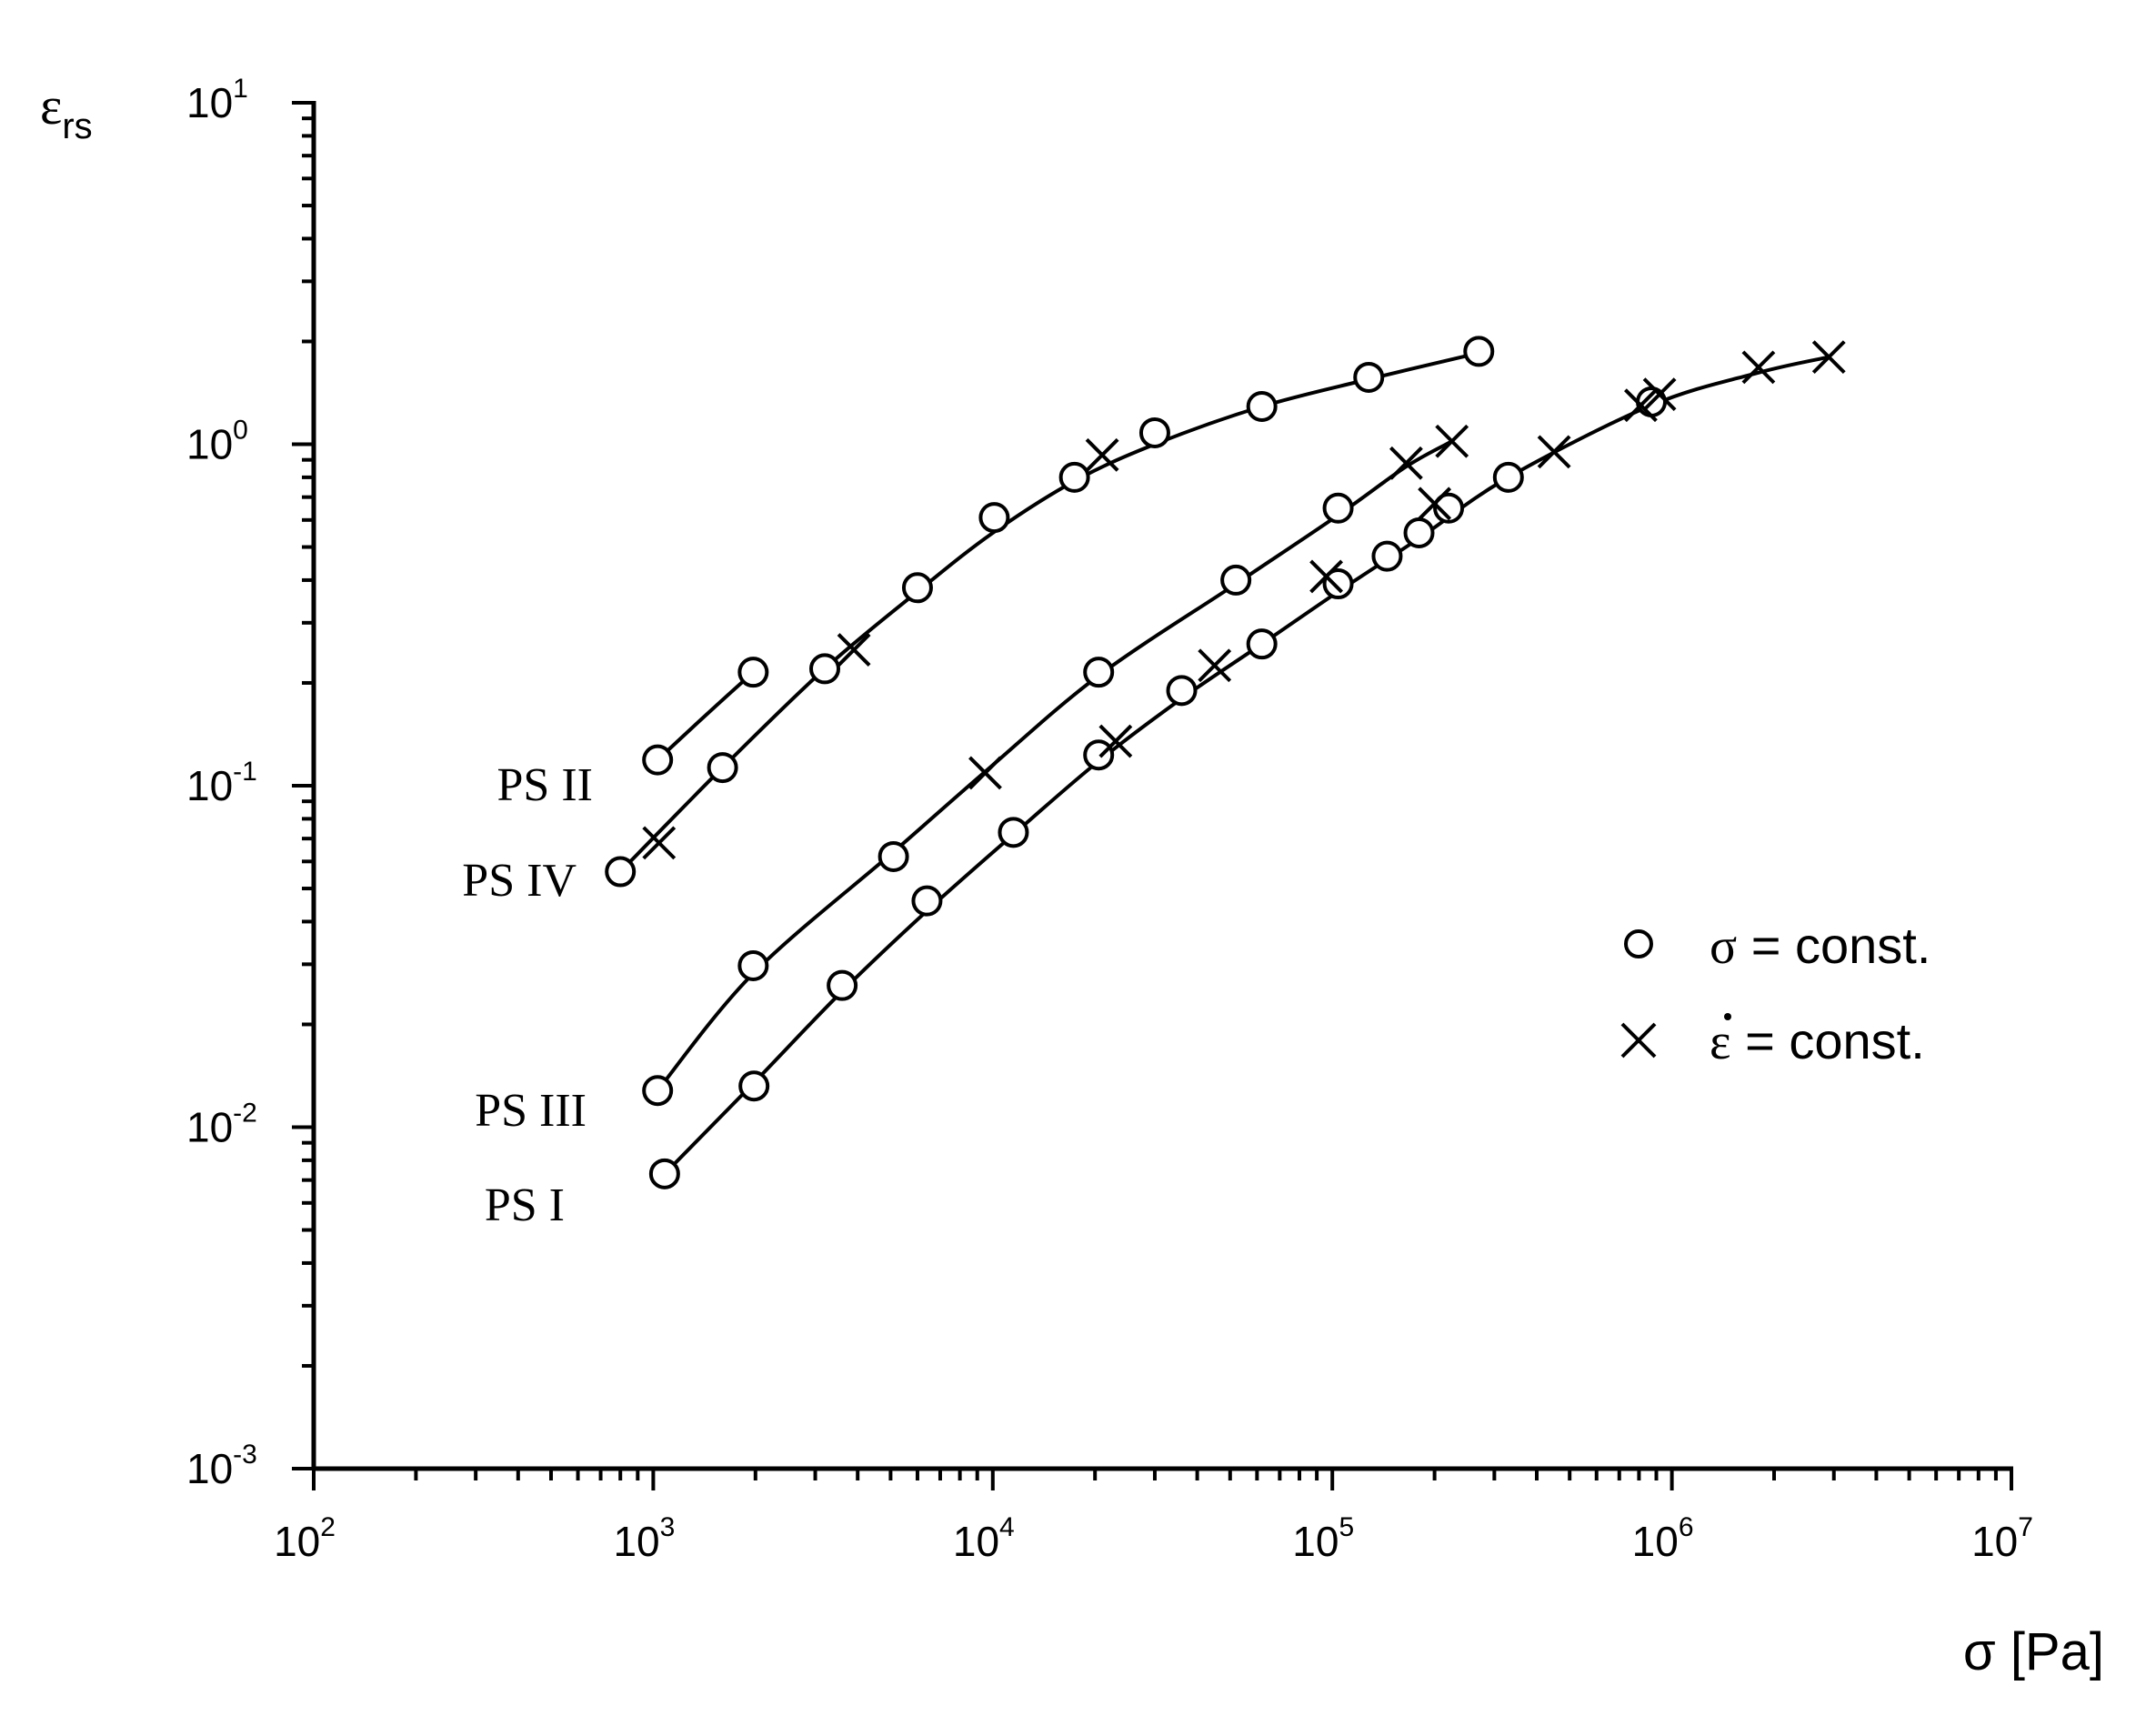 The width and height of the screenshot is (2156, 1736). What do you see at coordinates (1775, 993) in the screenshot?
I see `legend: σ = const. ε = const.` at bounding box center [1775, 993].